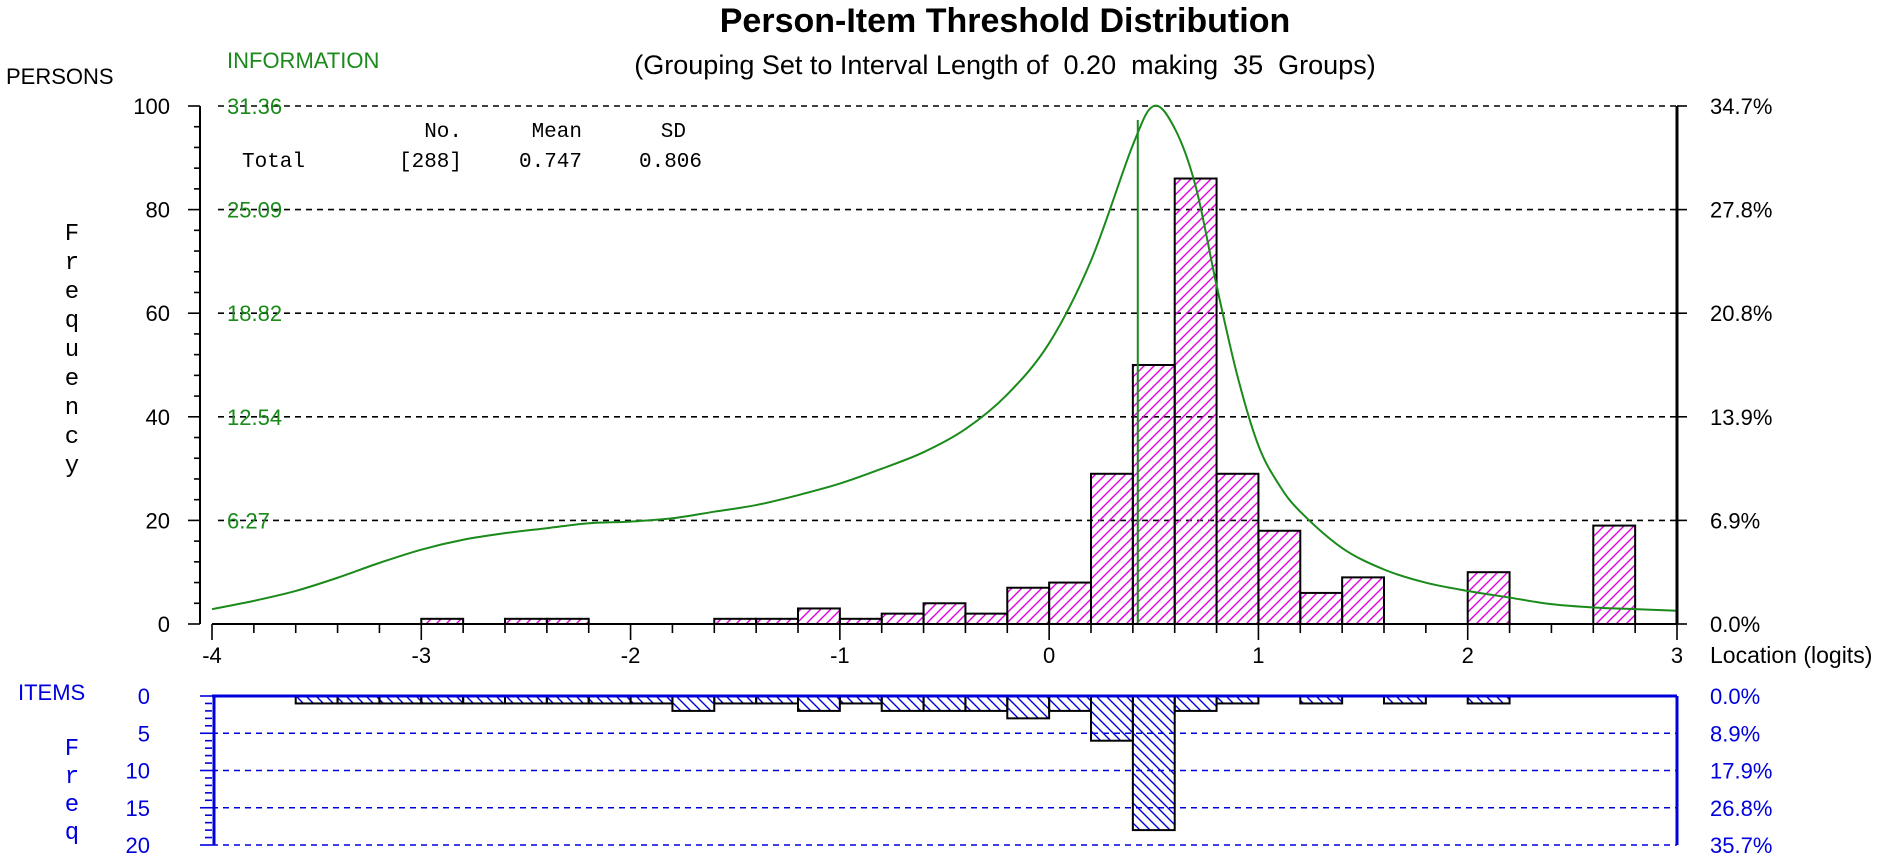 The image size is (1902, 862). What do you see at coordinates (1677, 655) in the screenshot?
I see `x-tick-label: 3` at bounding box center [1677, 655].